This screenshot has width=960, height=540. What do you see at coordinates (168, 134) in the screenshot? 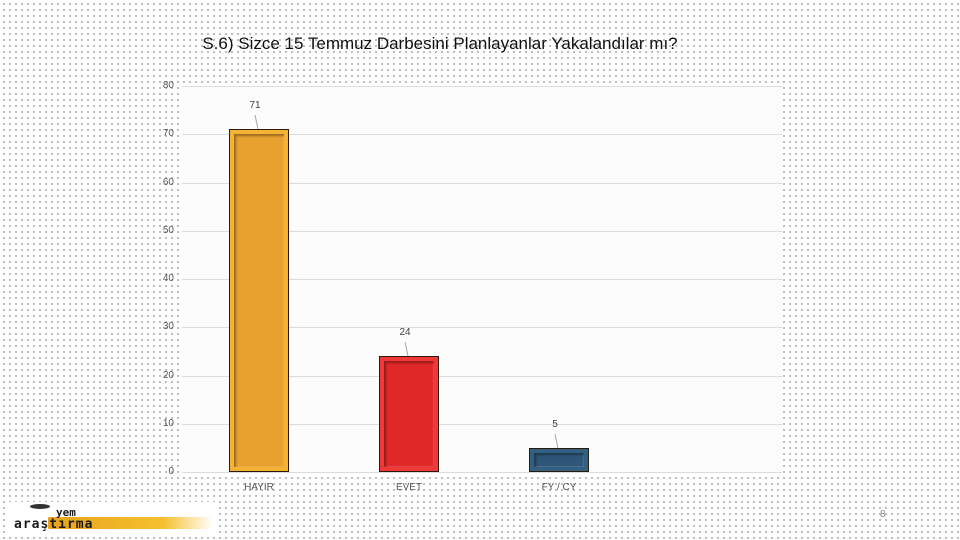
I see `y-tick-label: 70` at bounding box center [168, 134].